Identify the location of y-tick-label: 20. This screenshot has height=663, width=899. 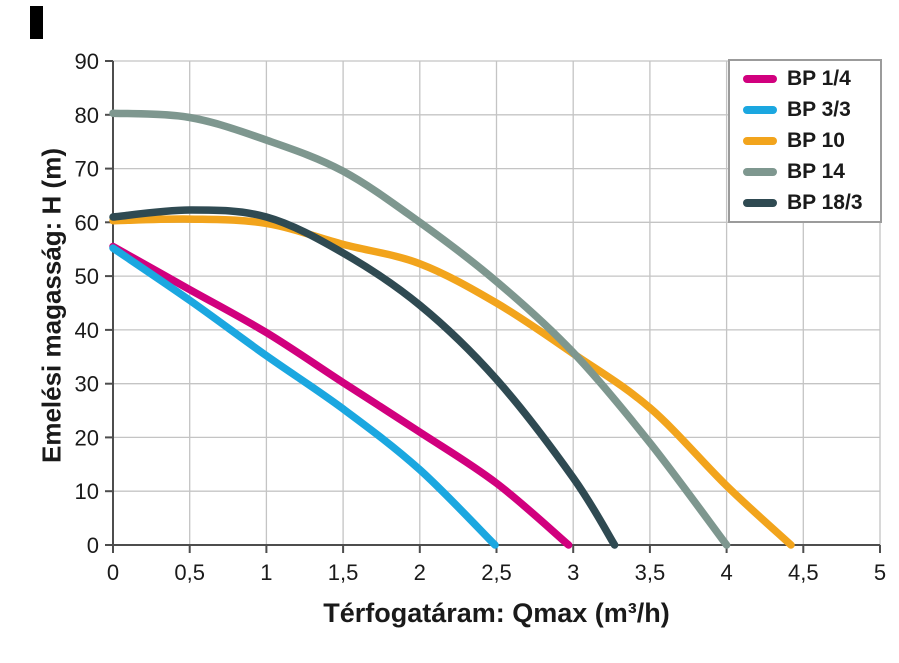
(87, 437).